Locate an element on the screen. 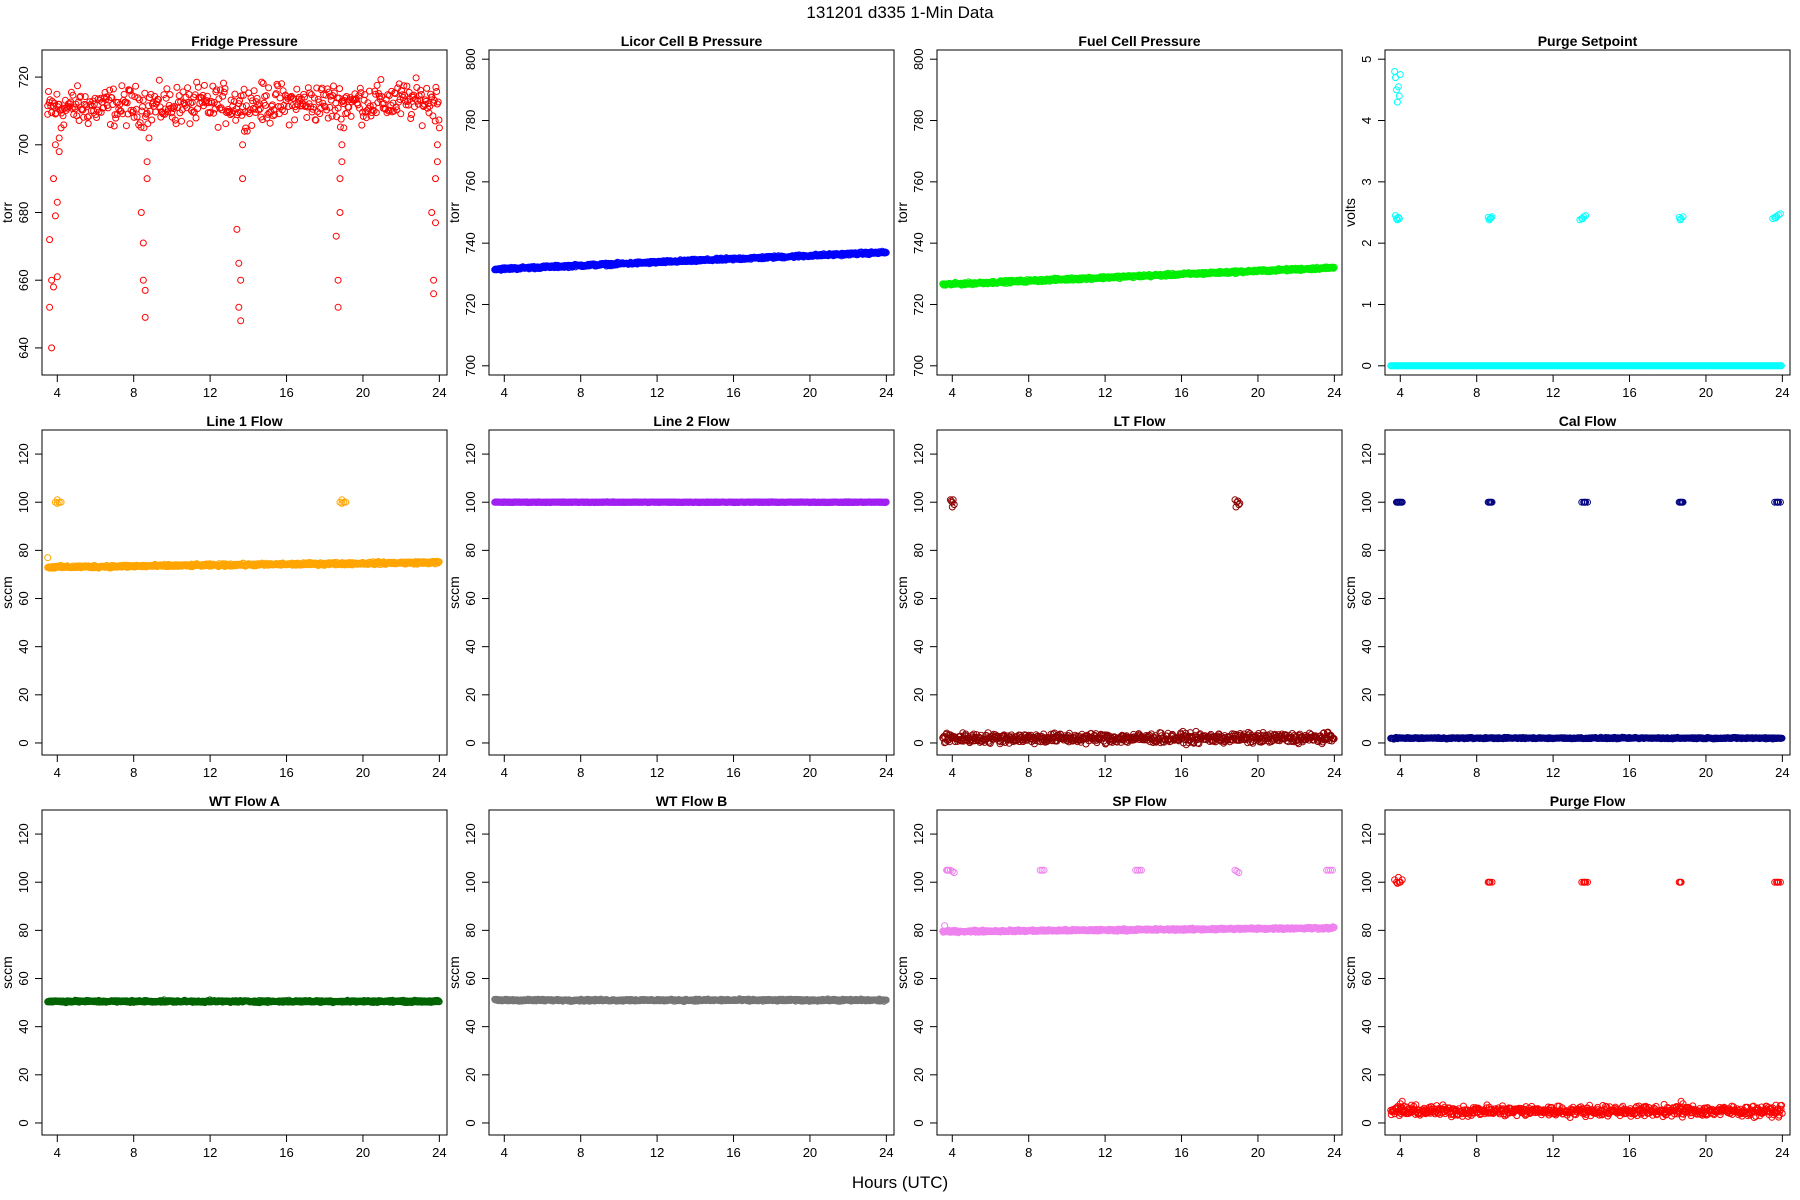 This screenshot has width=1800, height=1200. y-tick-label: 780 is located at coordinates (918, 121).